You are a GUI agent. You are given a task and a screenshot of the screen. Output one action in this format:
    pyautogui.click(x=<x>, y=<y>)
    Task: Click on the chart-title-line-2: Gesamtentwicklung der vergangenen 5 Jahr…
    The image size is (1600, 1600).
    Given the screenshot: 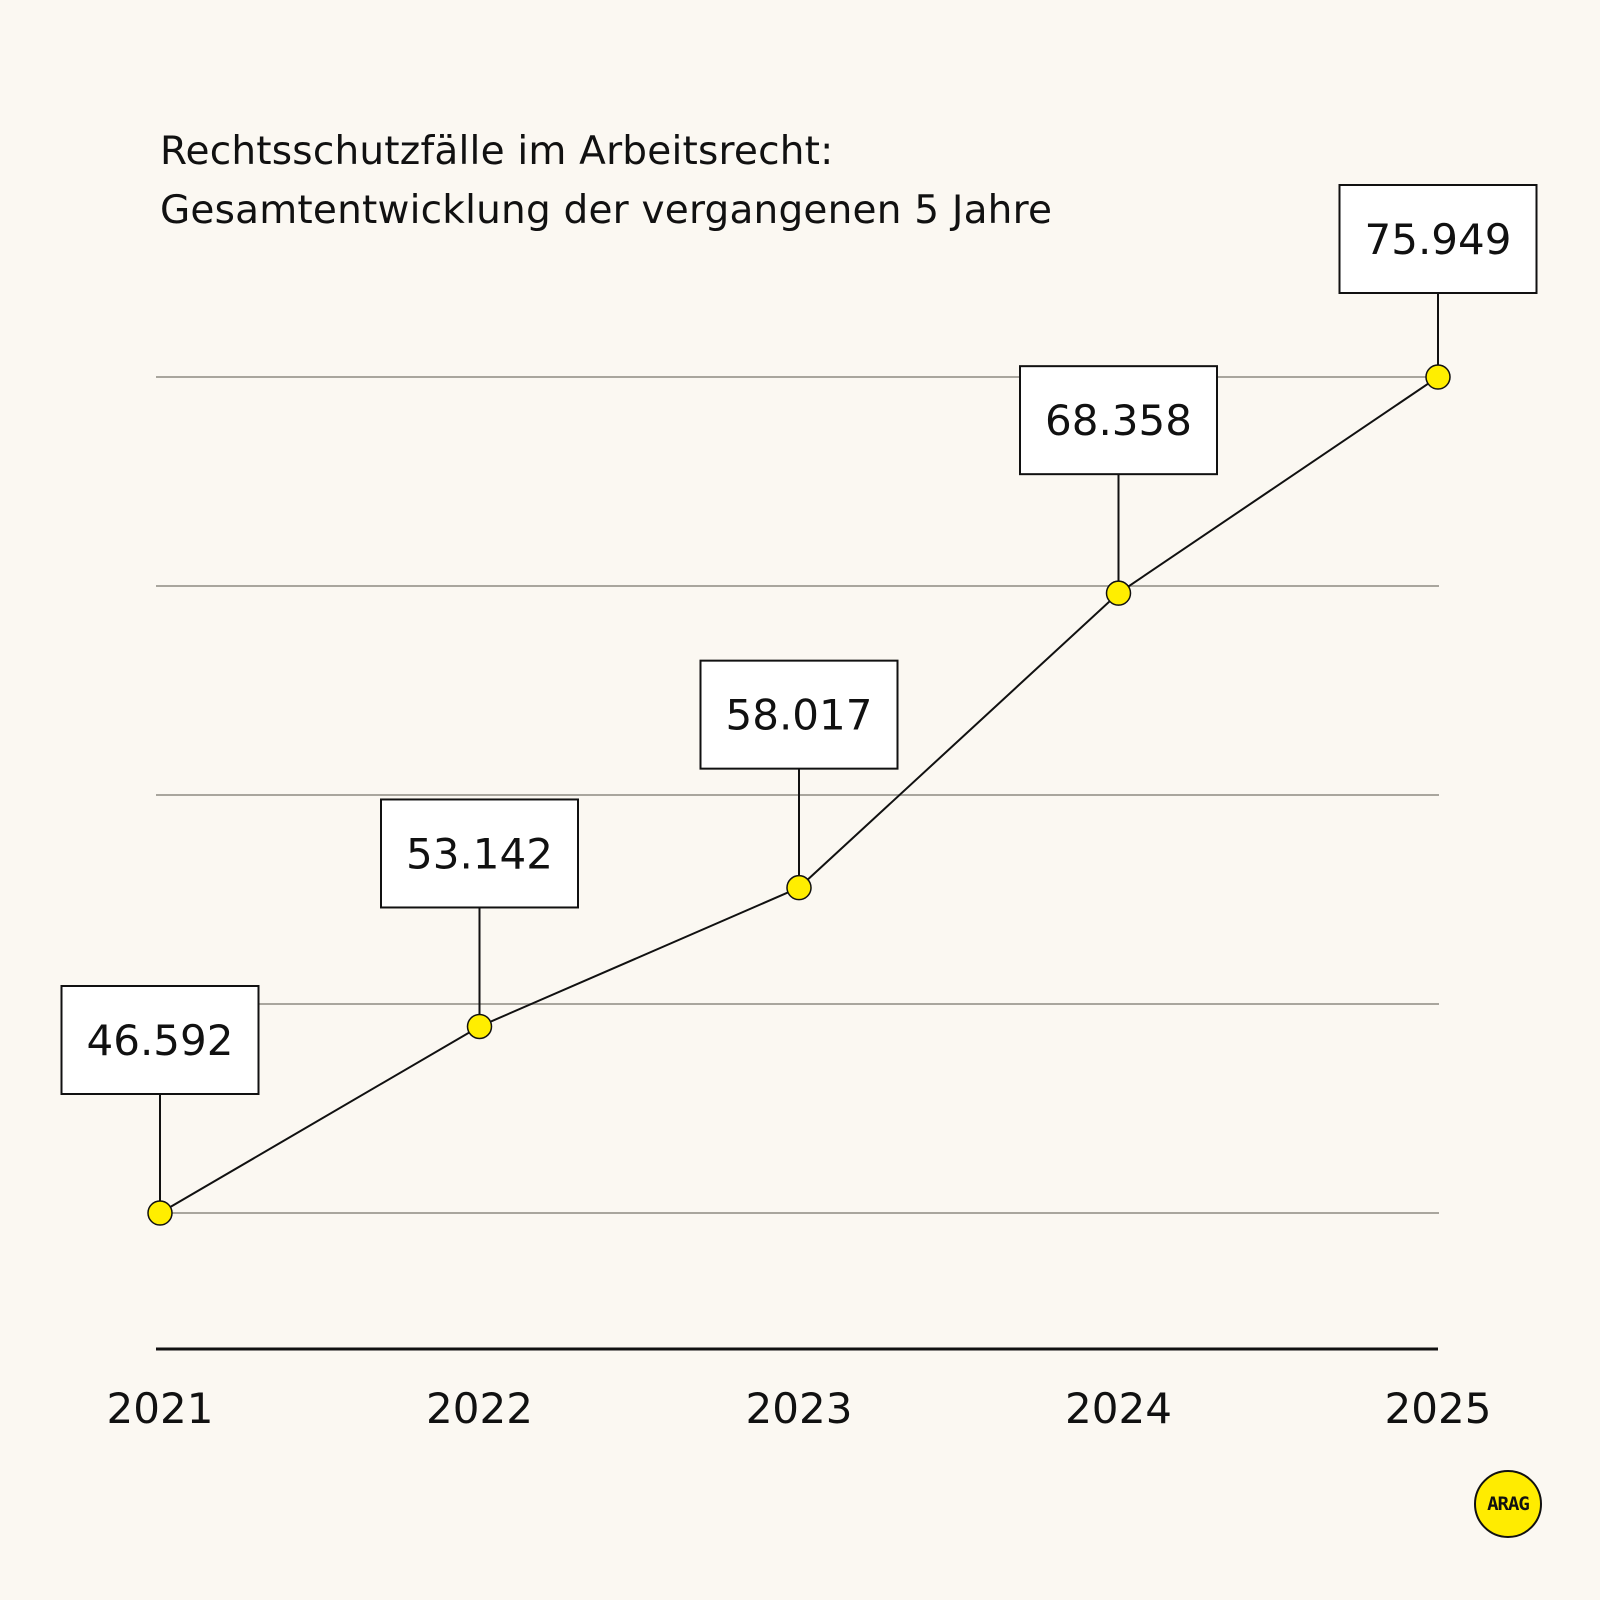 What is the action you would take?
    pyautogui.click(x=606, y=210)
    